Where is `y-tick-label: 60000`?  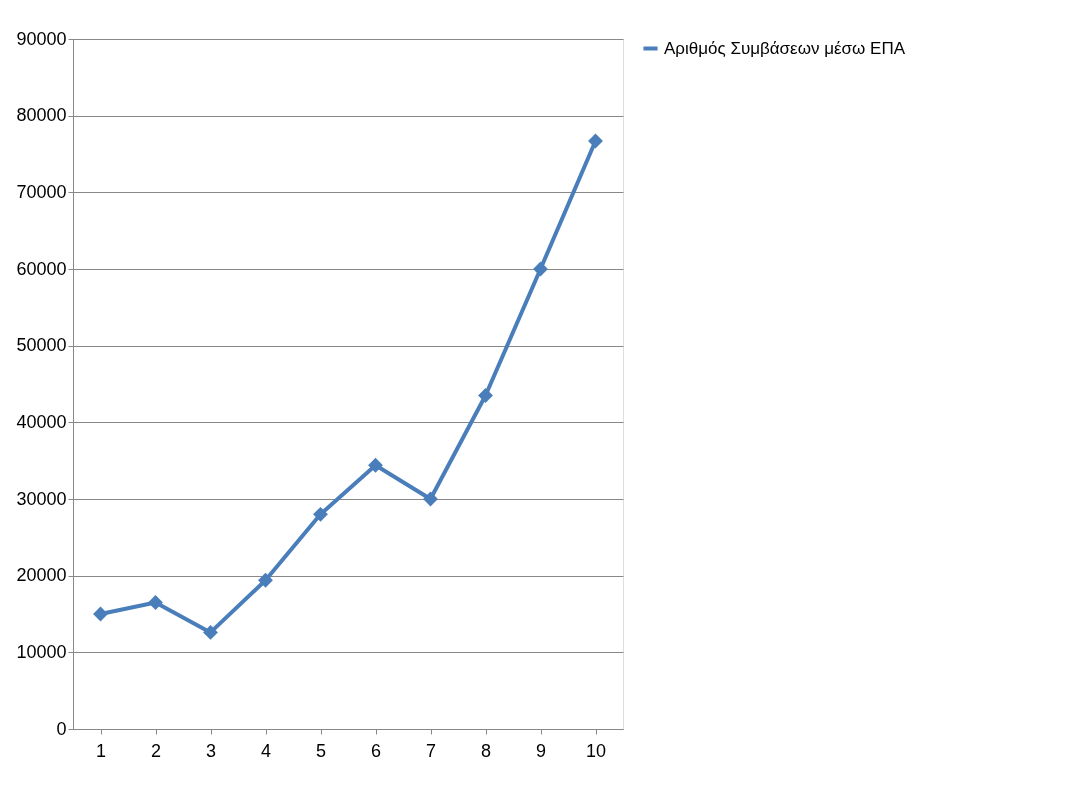 y-tick-label: 60000 is located at coordinates (41, 268).